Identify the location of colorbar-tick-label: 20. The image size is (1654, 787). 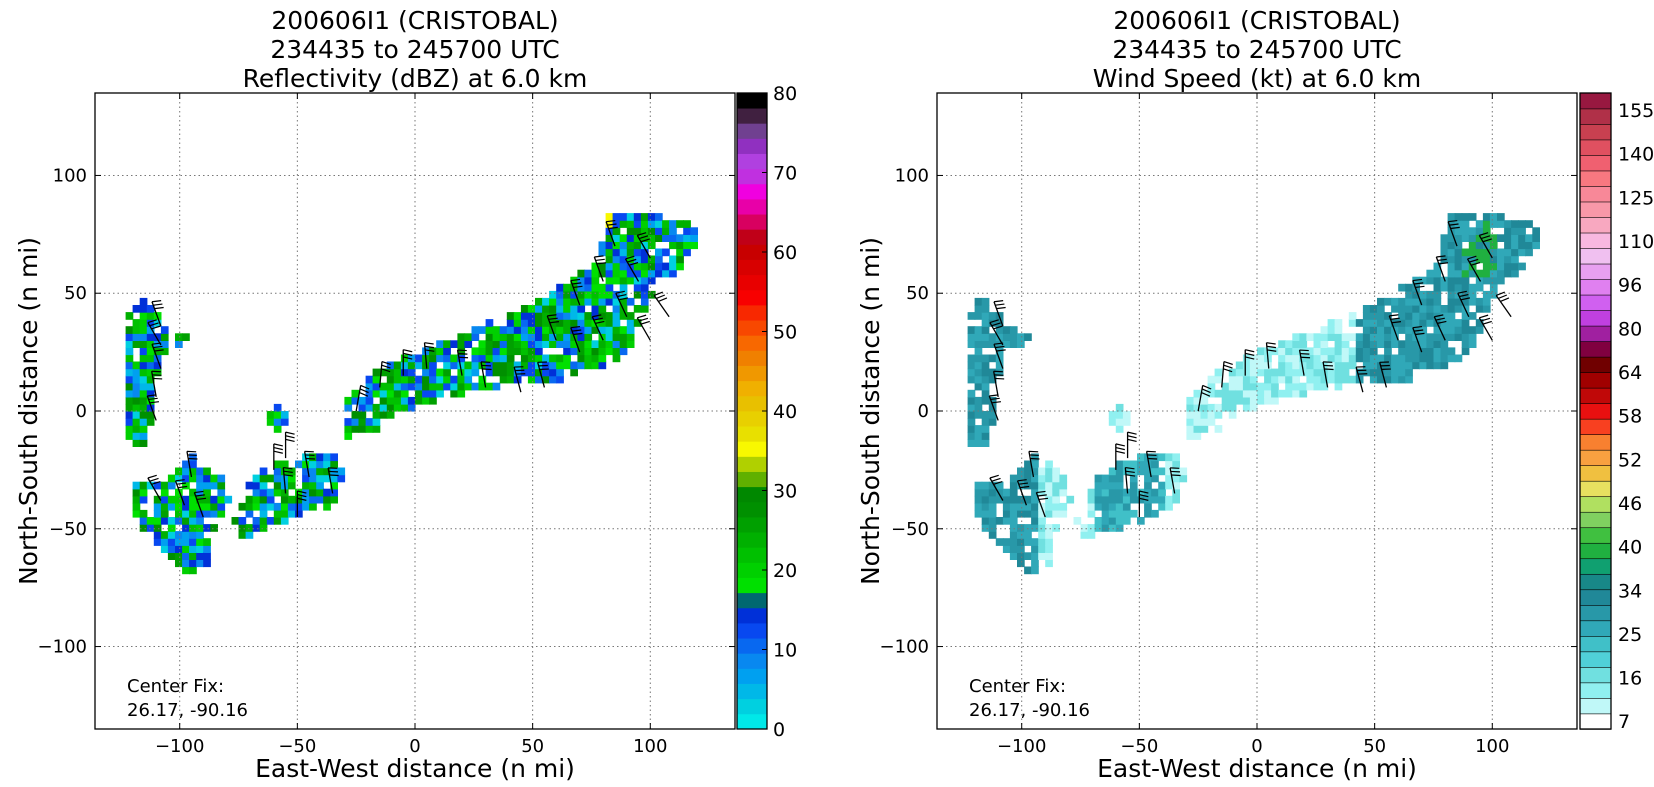
(785, 571).